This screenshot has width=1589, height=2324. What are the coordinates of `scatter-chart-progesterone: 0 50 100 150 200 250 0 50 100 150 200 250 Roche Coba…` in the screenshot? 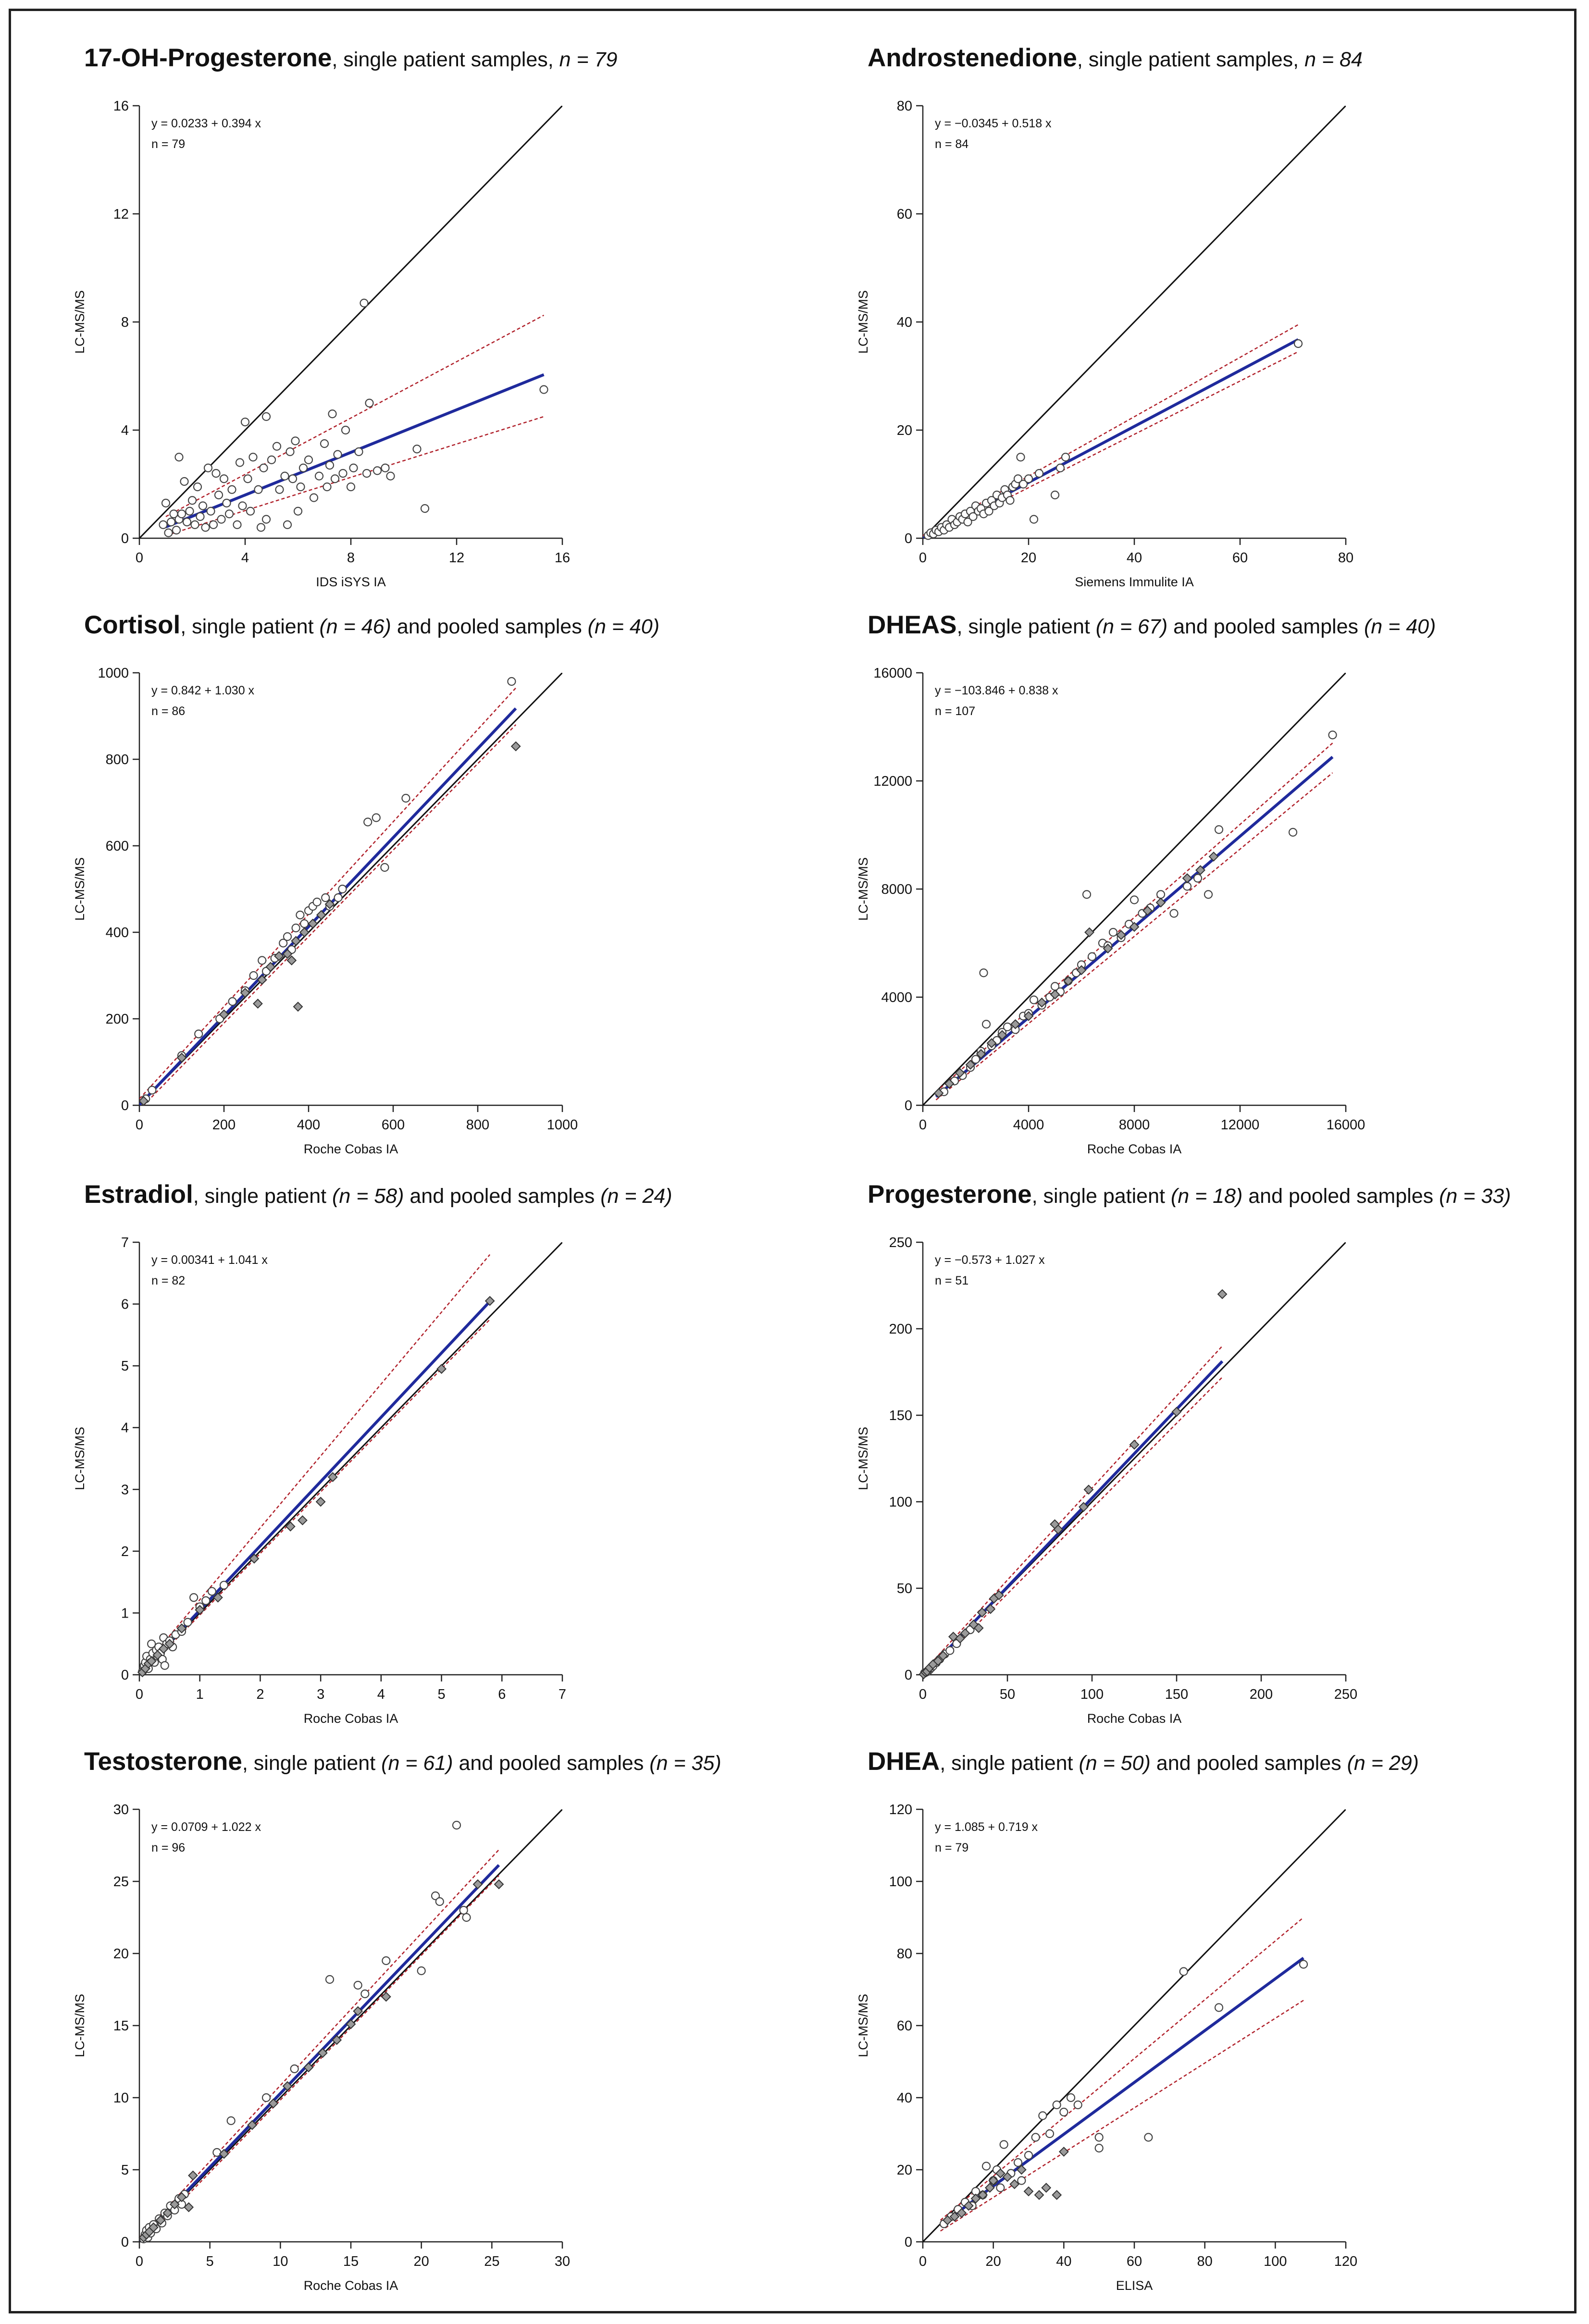 It's located at (1106, 1480).